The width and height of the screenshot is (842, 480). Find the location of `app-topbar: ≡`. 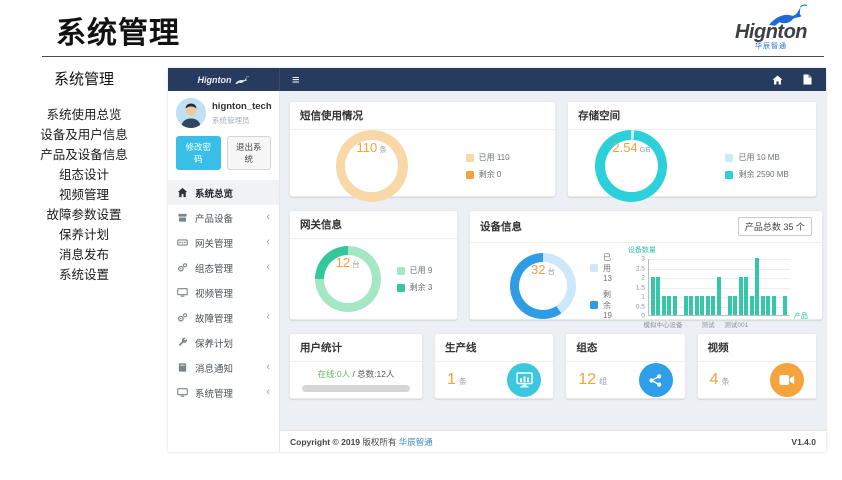

app-topbar: ≡ is located at coordinates (553, 79).